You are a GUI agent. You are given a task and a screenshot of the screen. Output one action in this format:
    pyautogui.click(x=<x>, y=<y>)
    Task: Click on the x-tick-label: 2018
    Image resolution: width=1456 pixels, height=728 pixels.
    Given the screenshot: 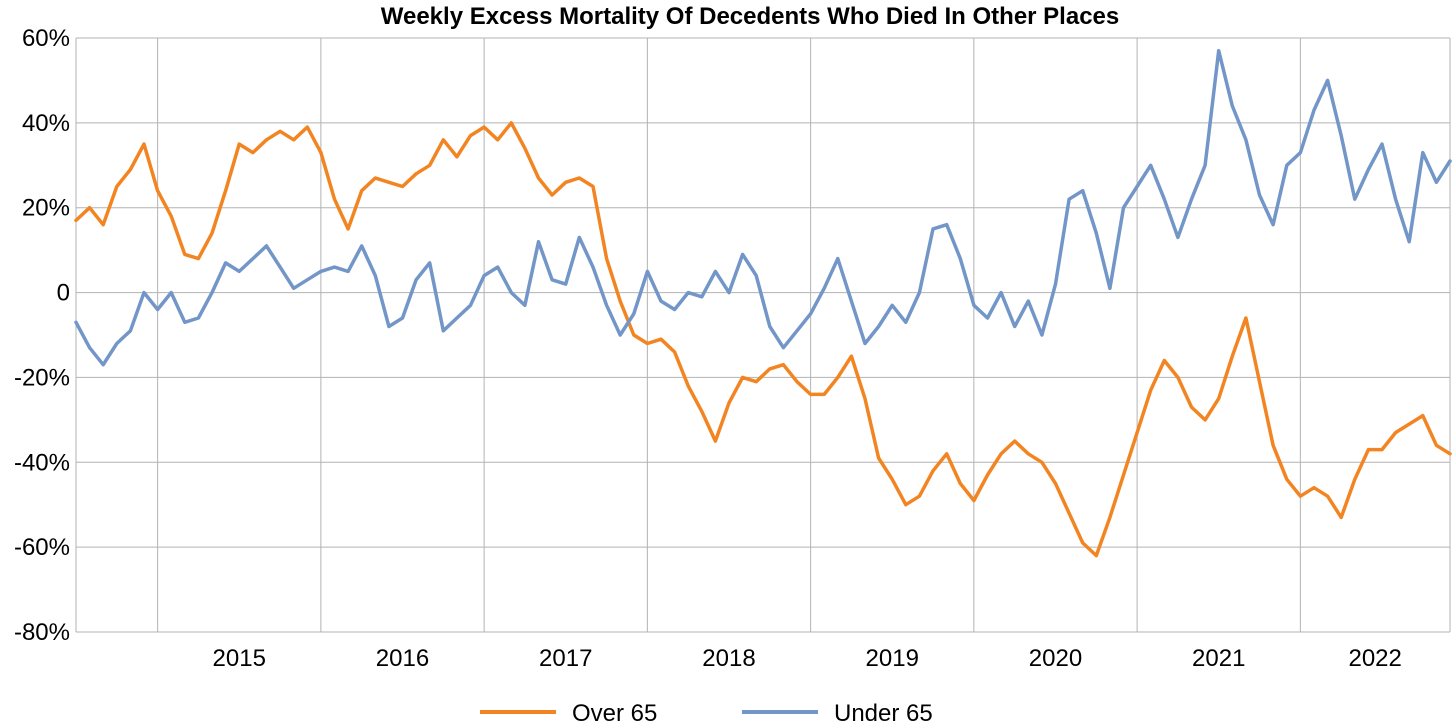 What is the action you would take?
    pyautogui.click(x=728, y=658)
    